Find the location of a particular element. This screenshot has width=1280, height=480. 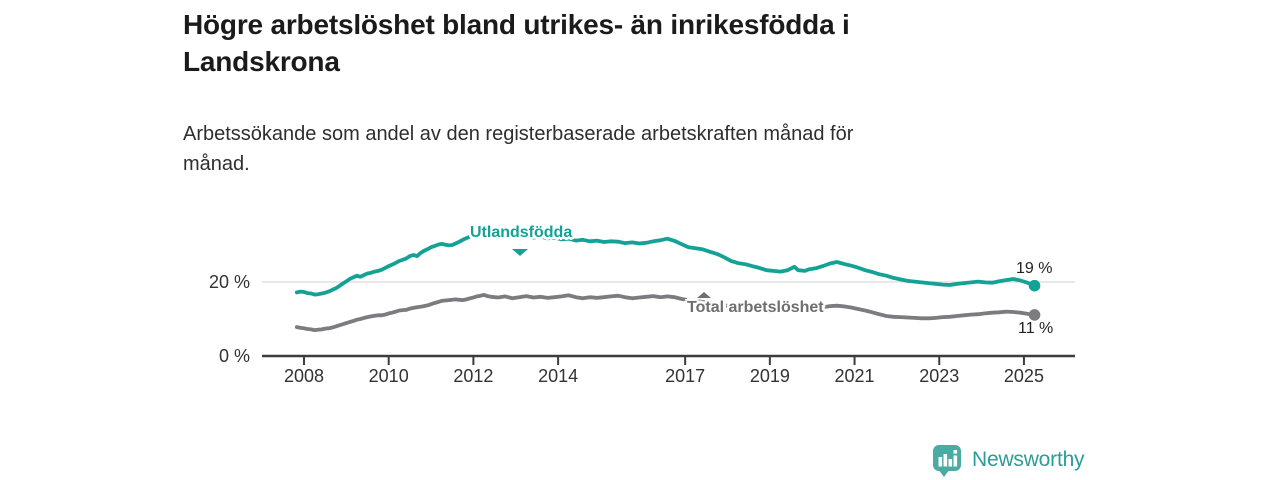

x-tick-label-2008: 2008 is located at coordinates (304, 376).